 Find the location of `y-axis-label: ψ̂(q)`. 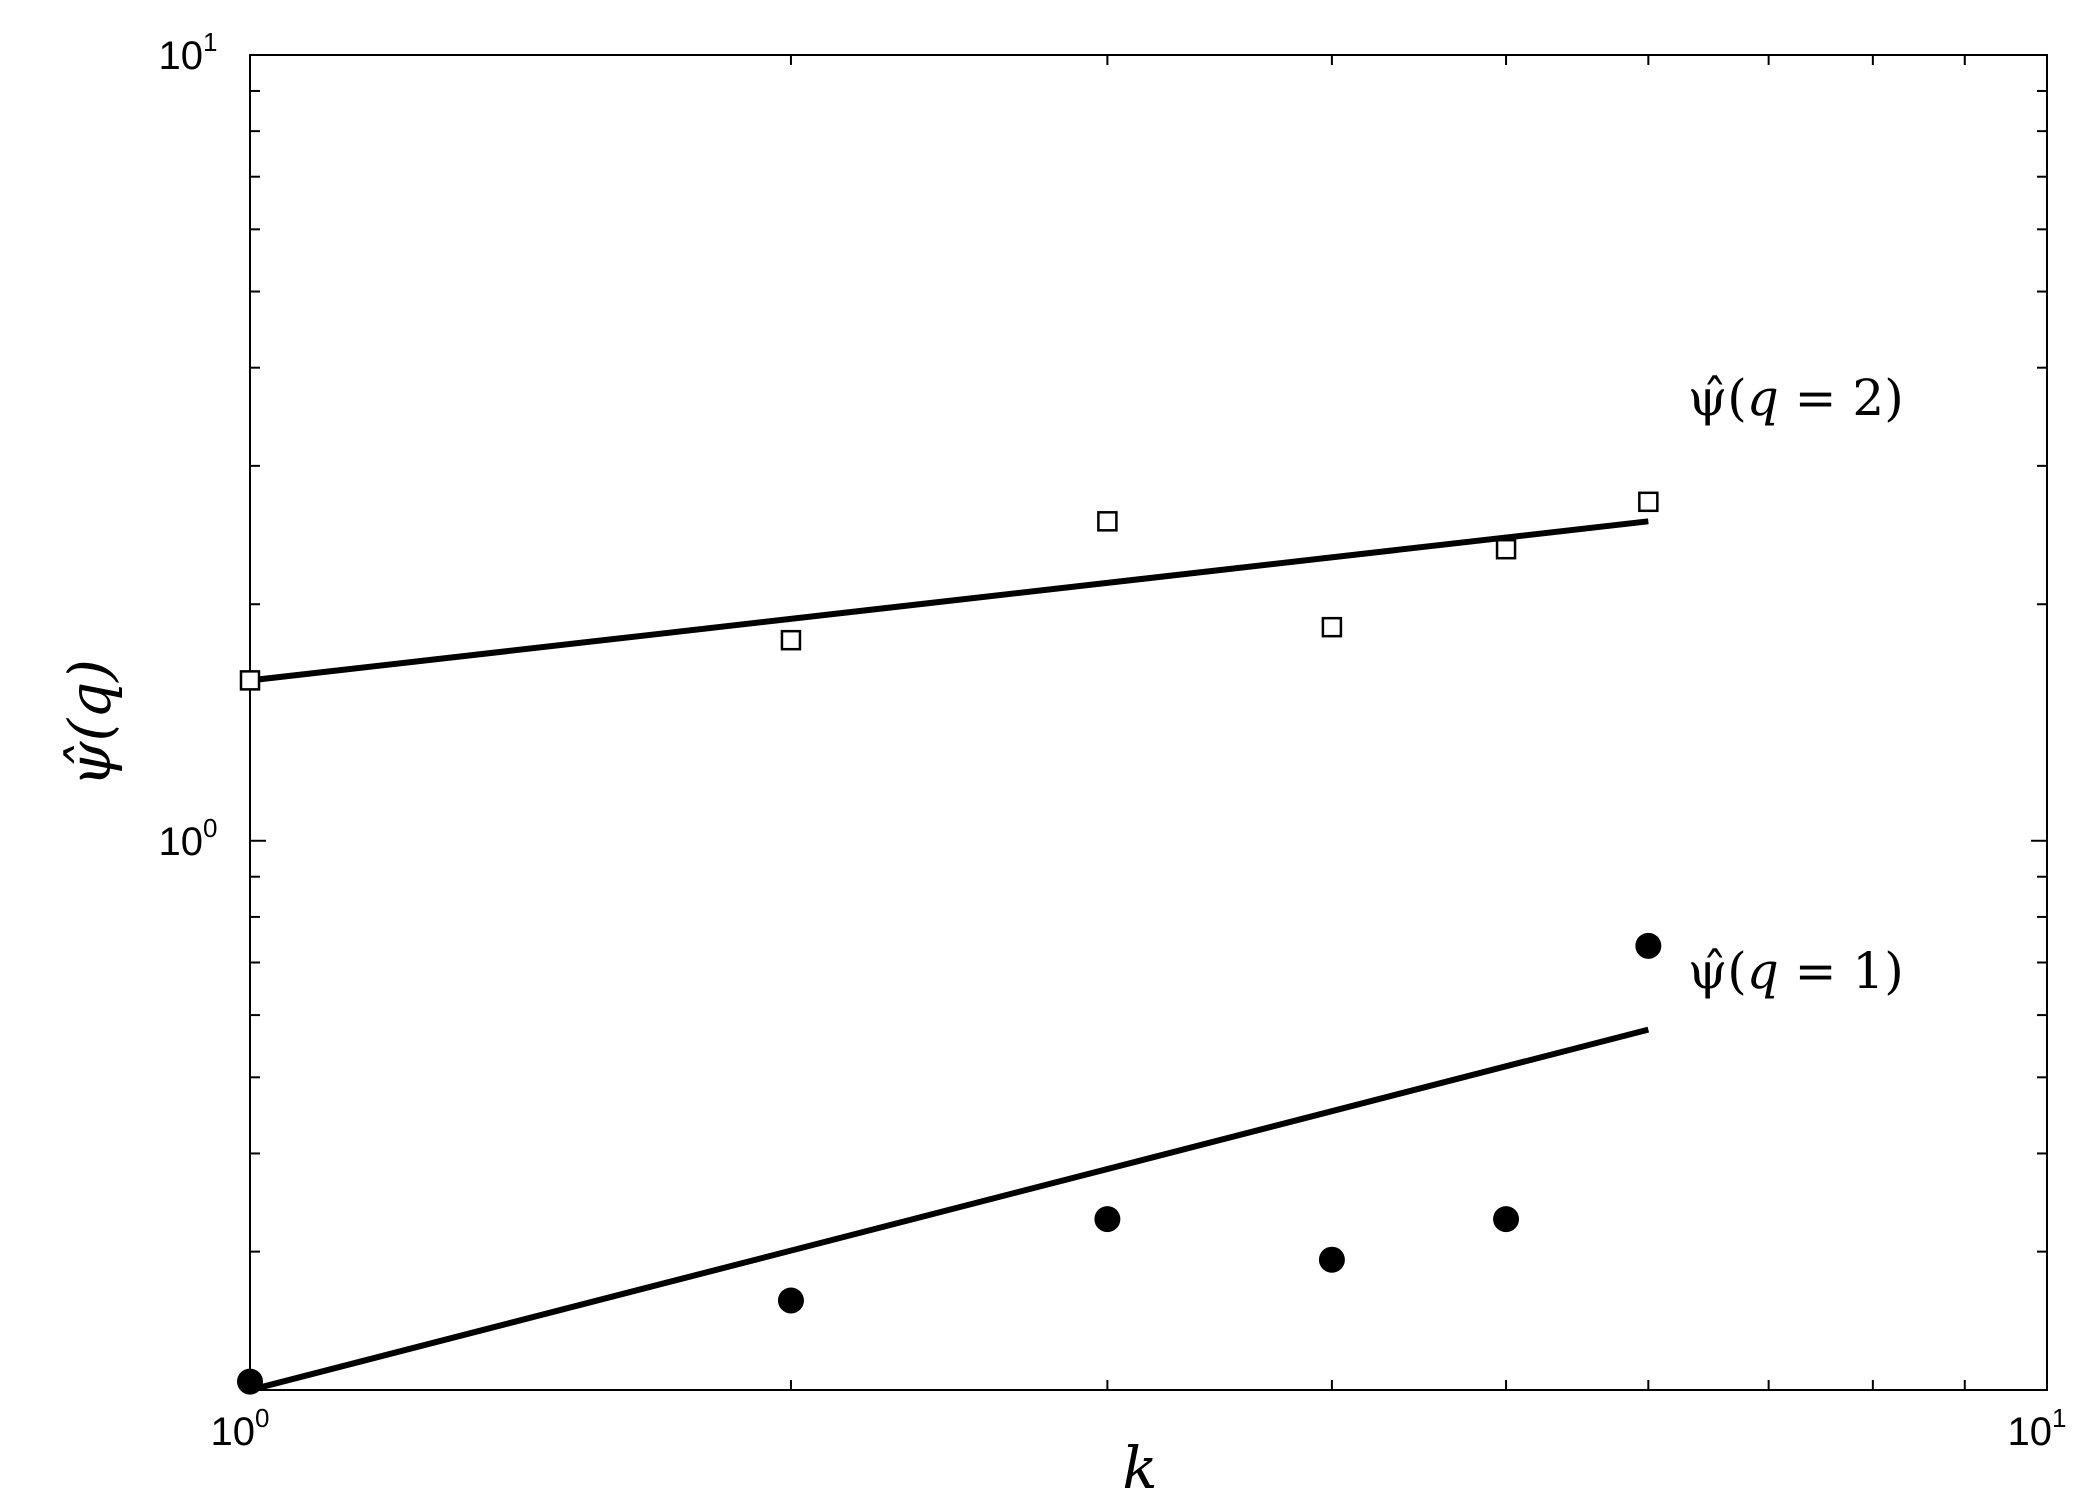

y-axis-label: ψ̂(q) is located at coordinates (90, 723).